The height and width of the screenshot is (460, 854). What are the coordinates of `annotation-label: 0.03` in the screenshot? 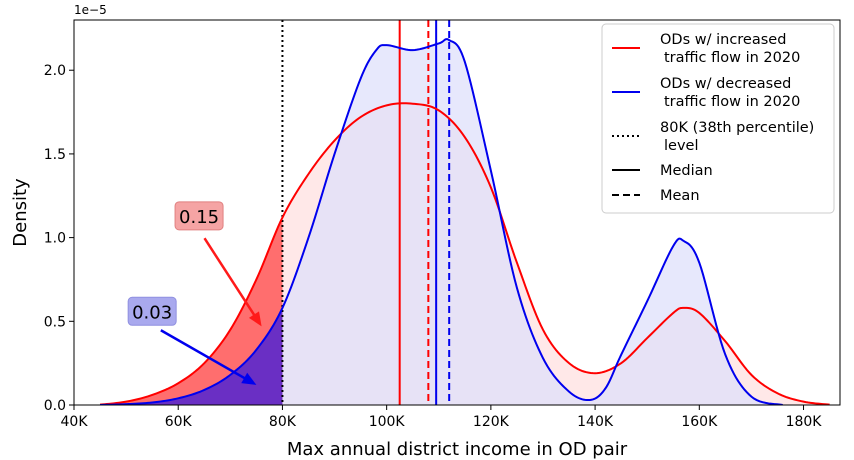 It's located at (152, 312).